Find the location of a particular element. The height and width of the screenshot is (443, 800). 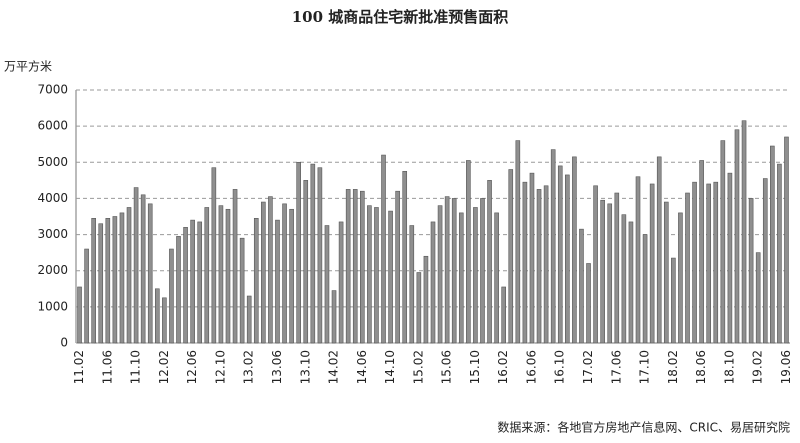

y-tick-label: 0 is located at coordinates (64, 343).